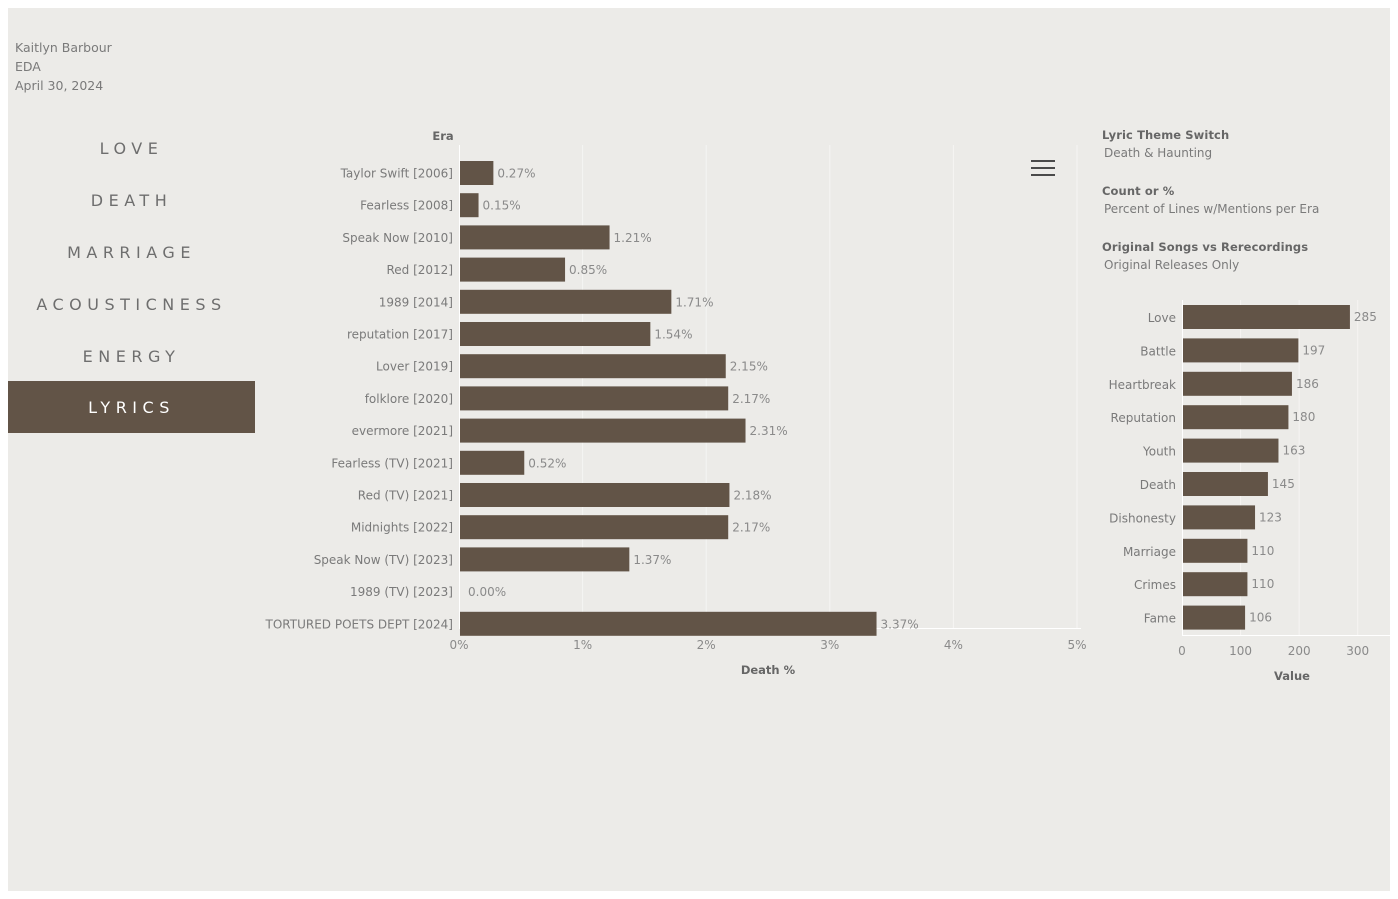 The height and width of the screenshot is (899, 1398). I want to click on nav-label: MARRIAGE, so click(131, 252).